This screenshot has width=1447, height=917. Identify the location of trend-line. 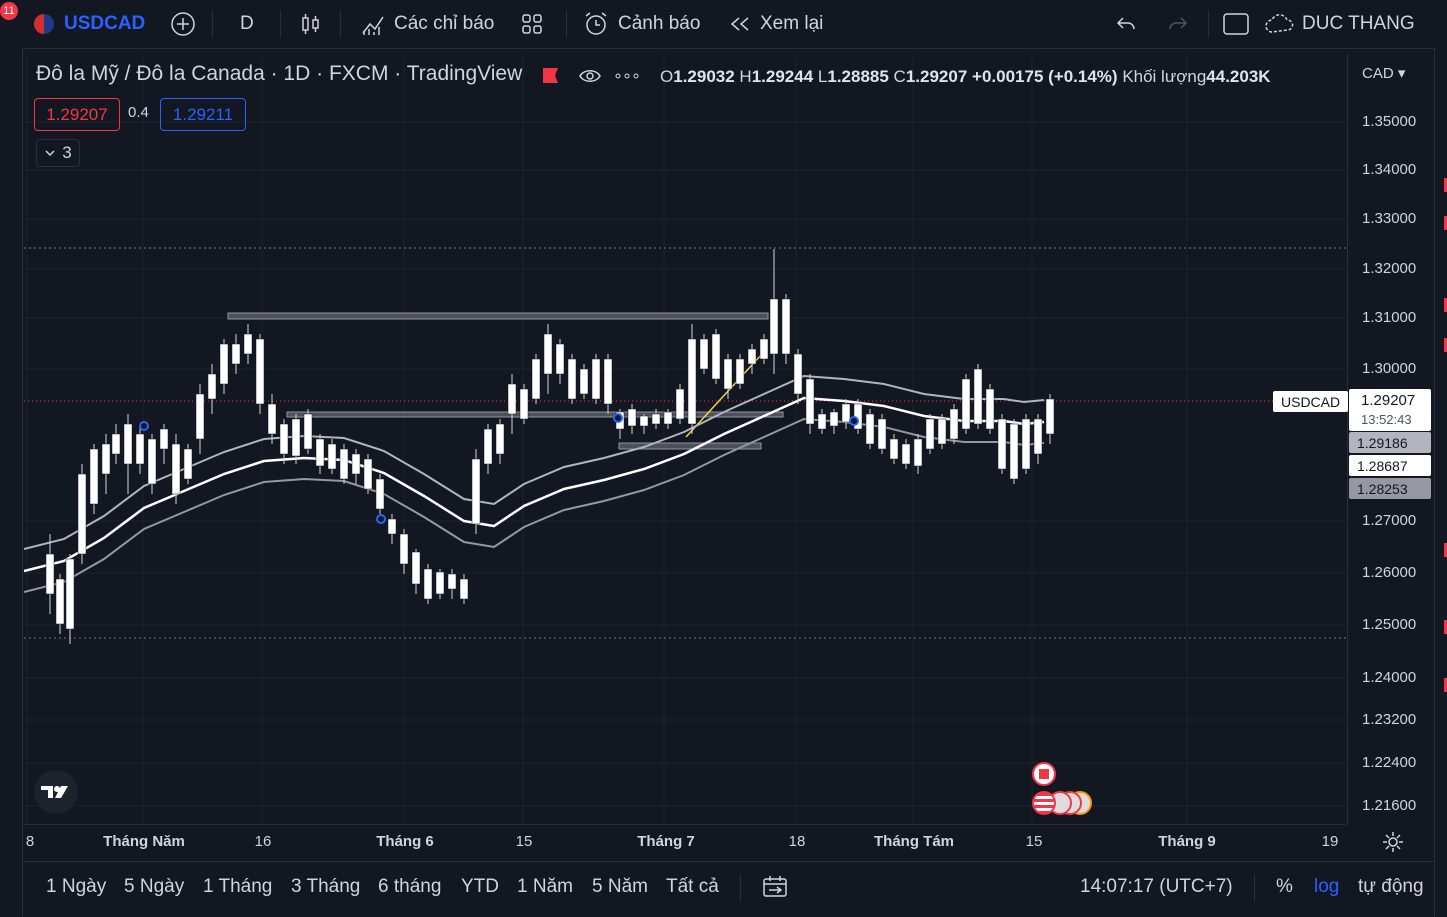
(724, 395).